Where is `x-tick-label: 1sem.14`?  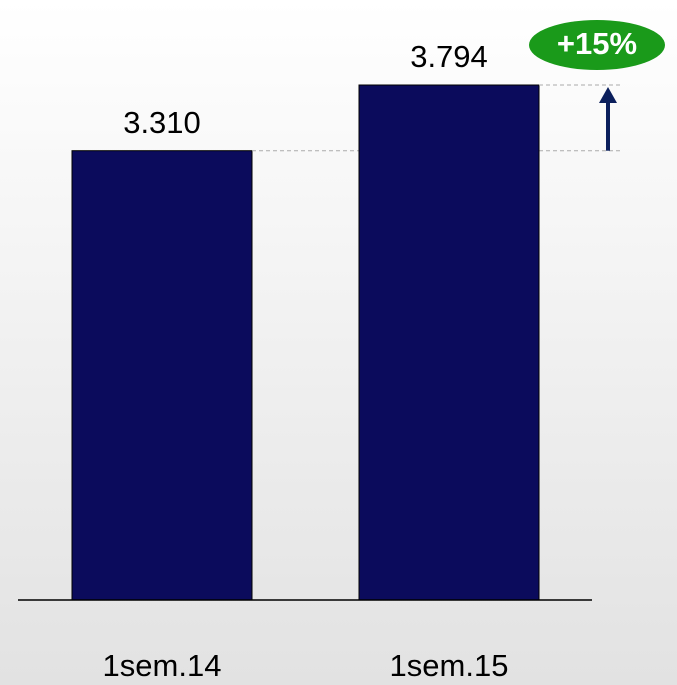
x-tick-label: 1sem.14 is located at coordinates (162, 665).